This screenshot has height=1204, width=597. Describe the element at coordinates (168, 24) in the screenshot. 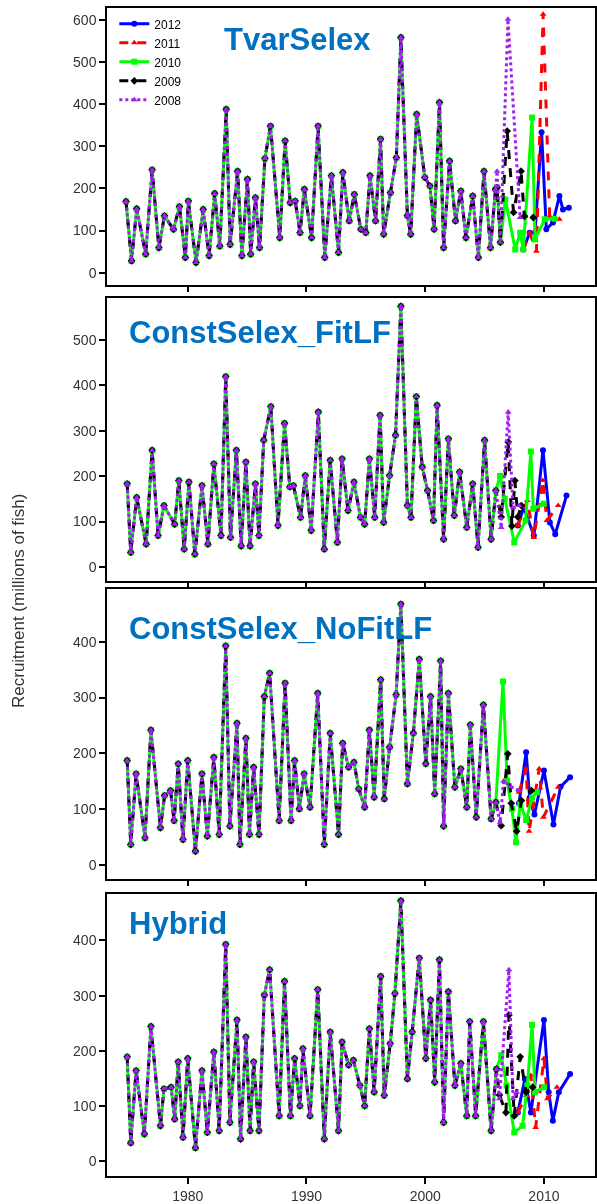

I see `legend-label: 2012` at that location.